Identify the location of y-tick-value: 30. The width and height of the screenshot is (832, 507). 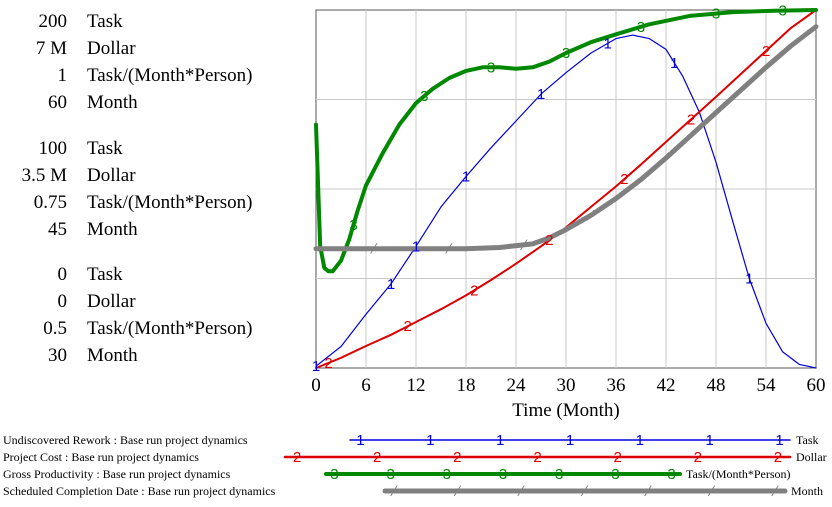
(57, 355).